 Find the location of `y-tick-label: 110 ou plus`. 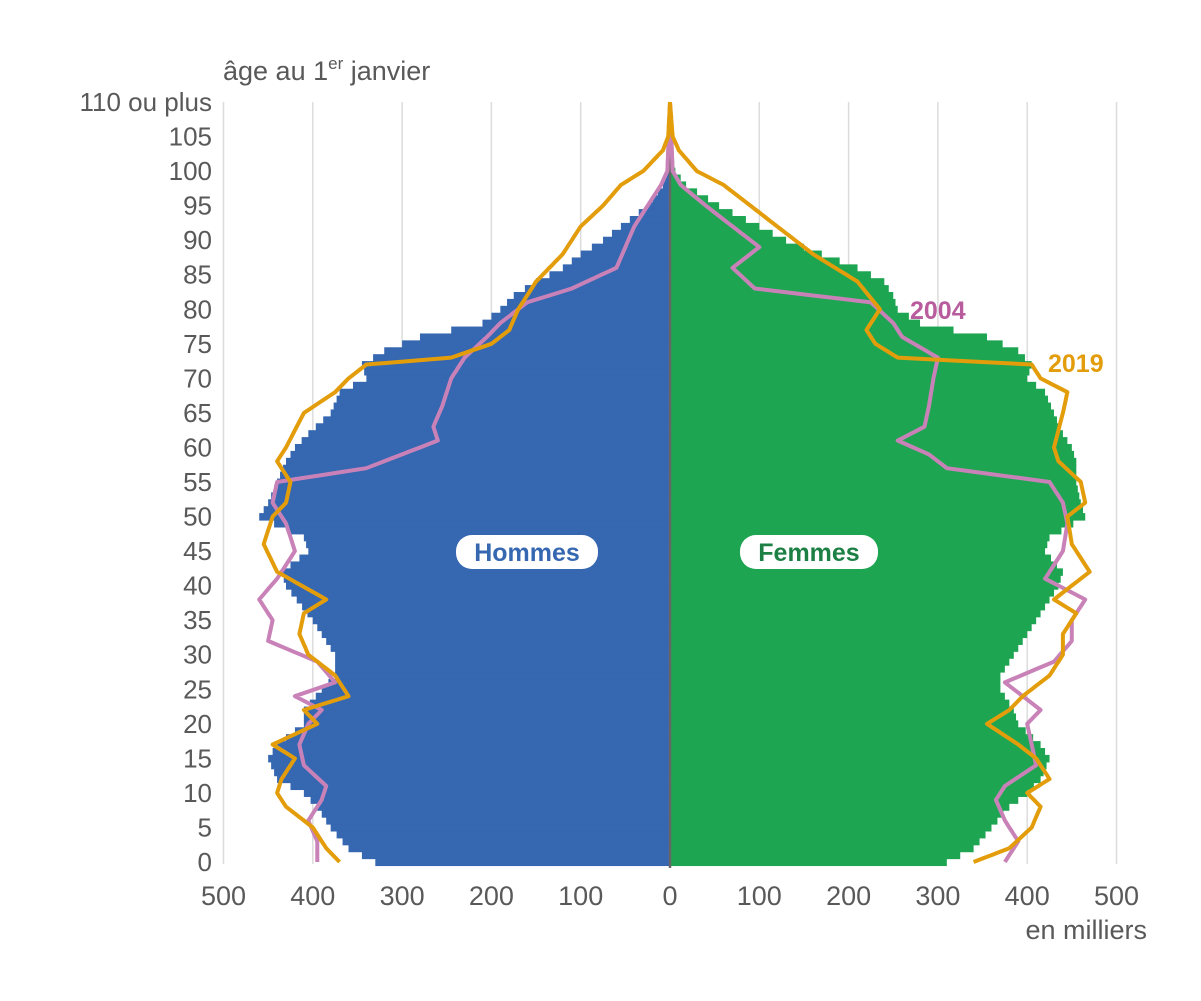

y-tick-label: 110 ou plus is located at coordinates (145, 102).